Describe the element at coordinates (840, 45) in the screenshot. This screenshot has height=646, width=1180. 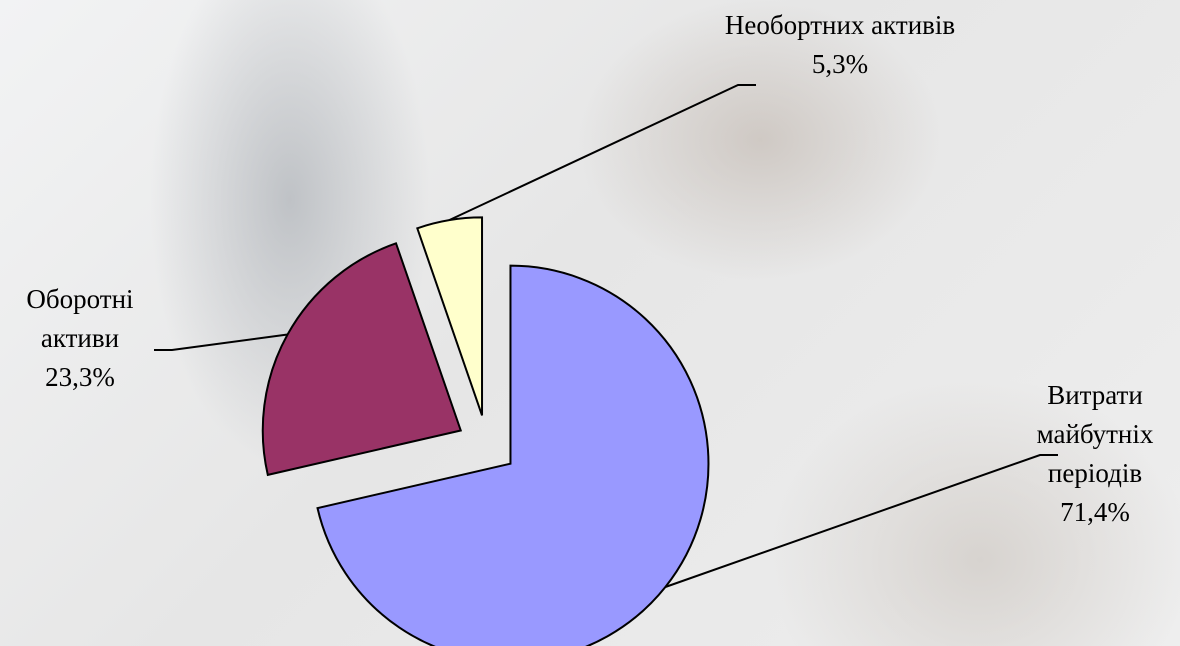
I see `slice-label: Необортних активів 5,3%` at that location.